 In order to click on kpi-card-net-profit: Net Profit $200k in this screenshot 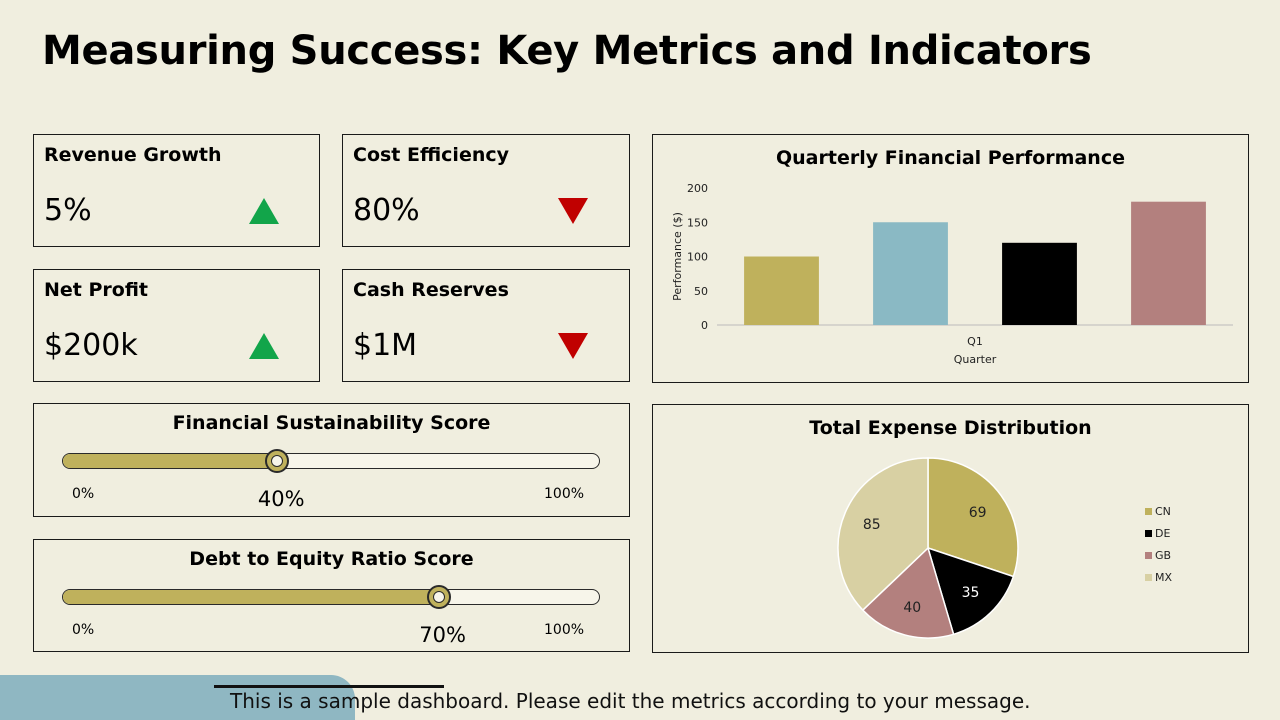, I will do `click(176, 325)`.